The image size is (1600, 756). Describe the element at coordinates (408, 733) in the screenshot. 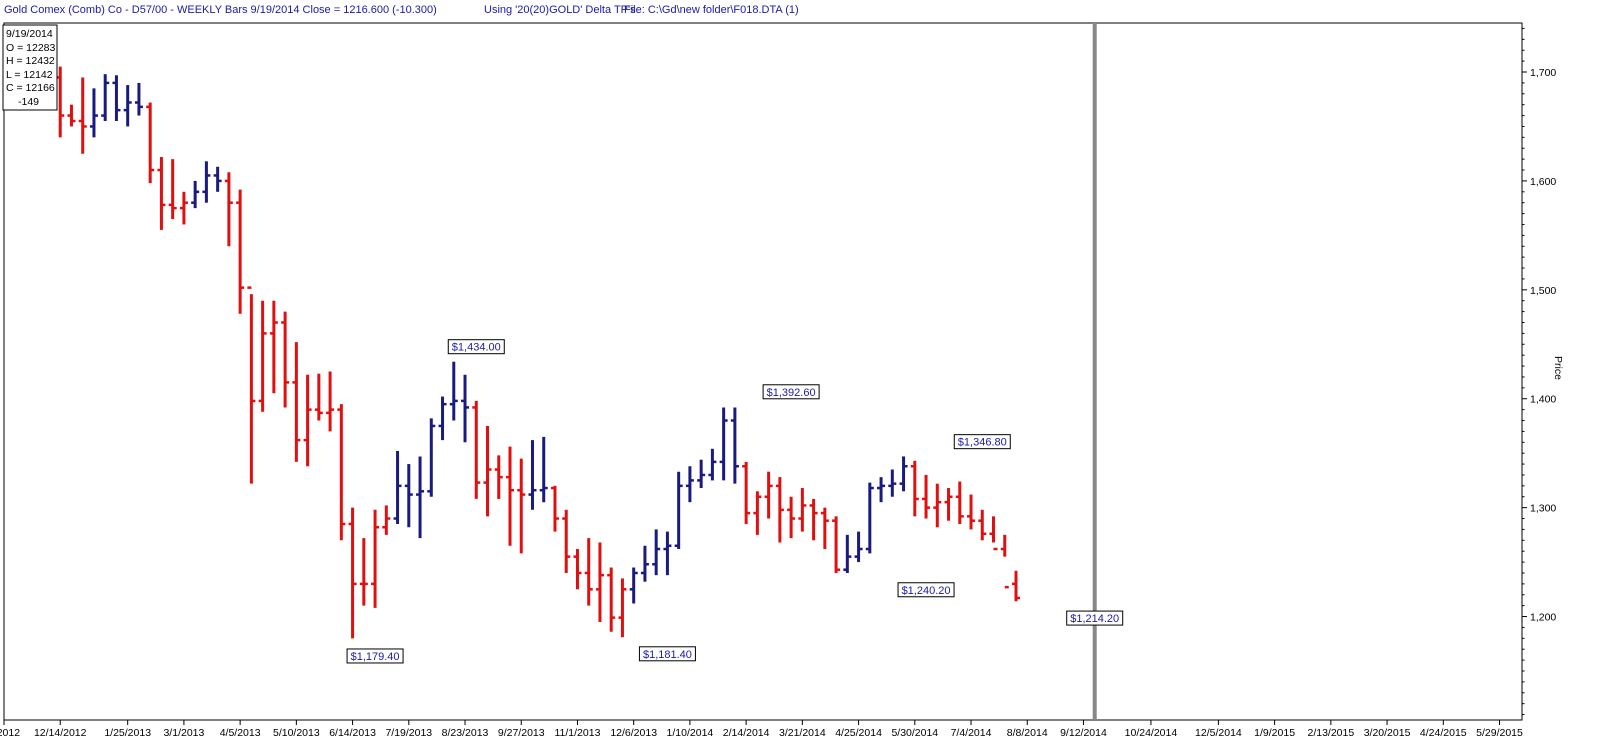

I see `x-tick-label: 7/19/2013` at that location.